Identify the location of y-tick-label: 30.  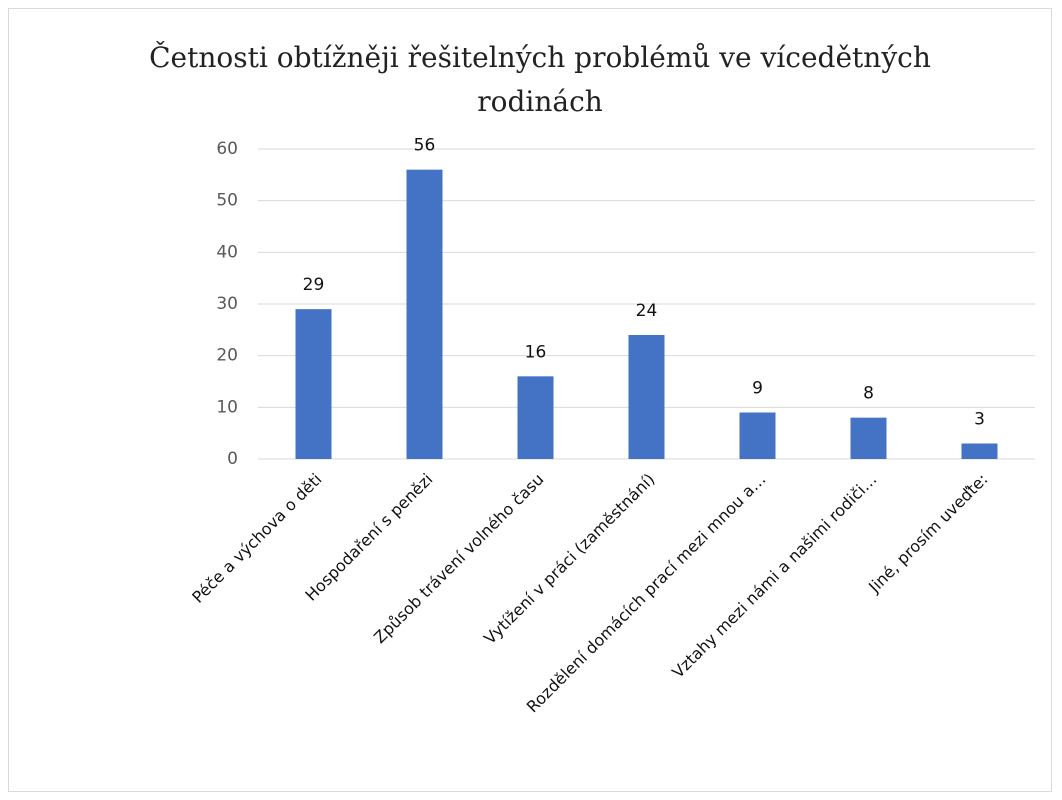
(227, 304).